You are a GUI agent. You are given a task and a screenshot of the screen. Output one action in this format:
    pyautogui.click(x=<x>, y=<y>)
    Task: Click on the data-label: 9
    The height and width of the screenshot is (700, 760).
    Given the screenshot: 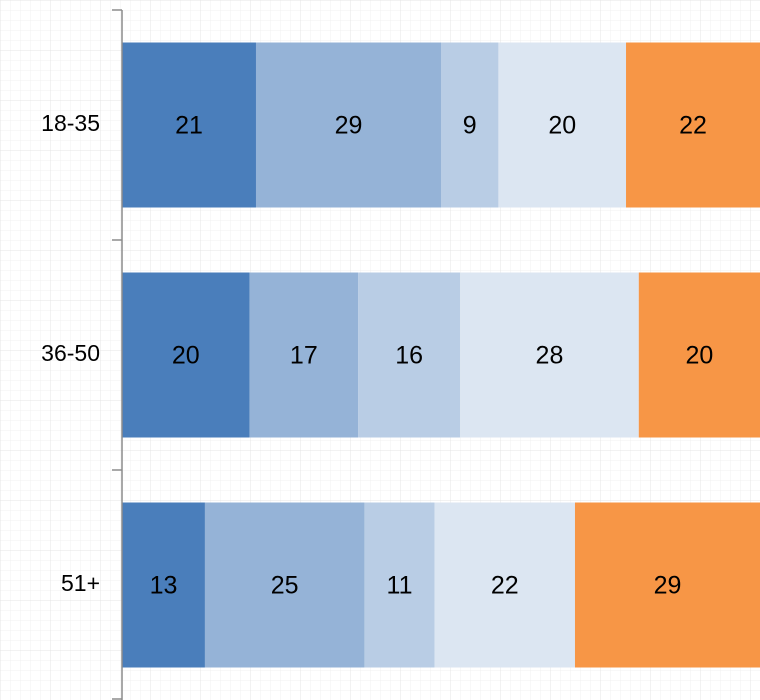 What is the action you would take?
    pyautogui.click(x=470, y=126)
    